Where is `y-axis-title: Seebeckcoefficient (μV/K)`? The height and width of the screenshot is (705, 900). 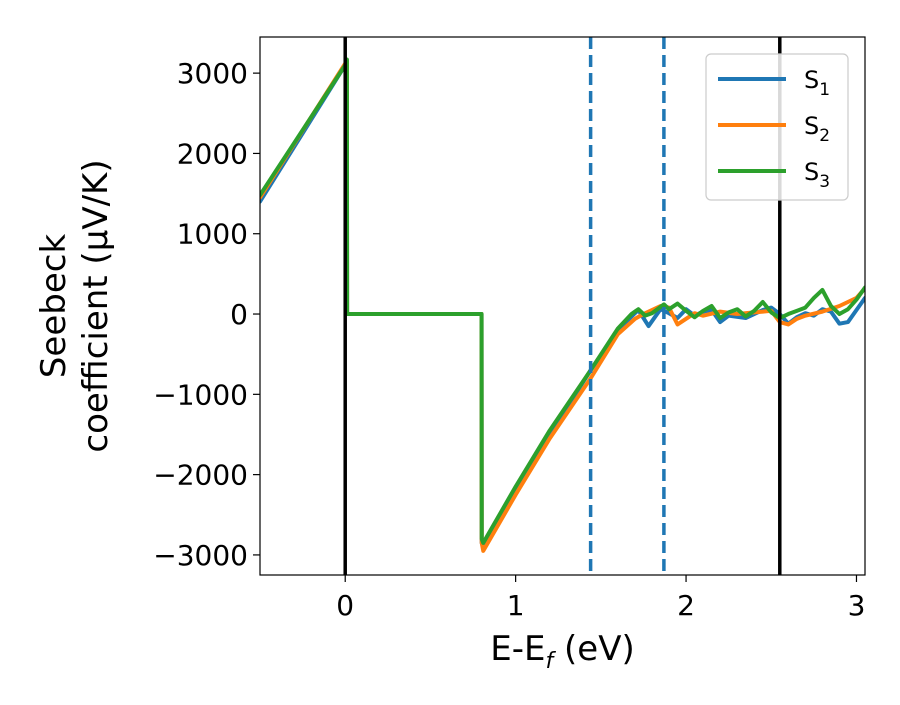
y-axis-title: Seebeckcoefficient (μV/K) is located at coordinates (75, 305).